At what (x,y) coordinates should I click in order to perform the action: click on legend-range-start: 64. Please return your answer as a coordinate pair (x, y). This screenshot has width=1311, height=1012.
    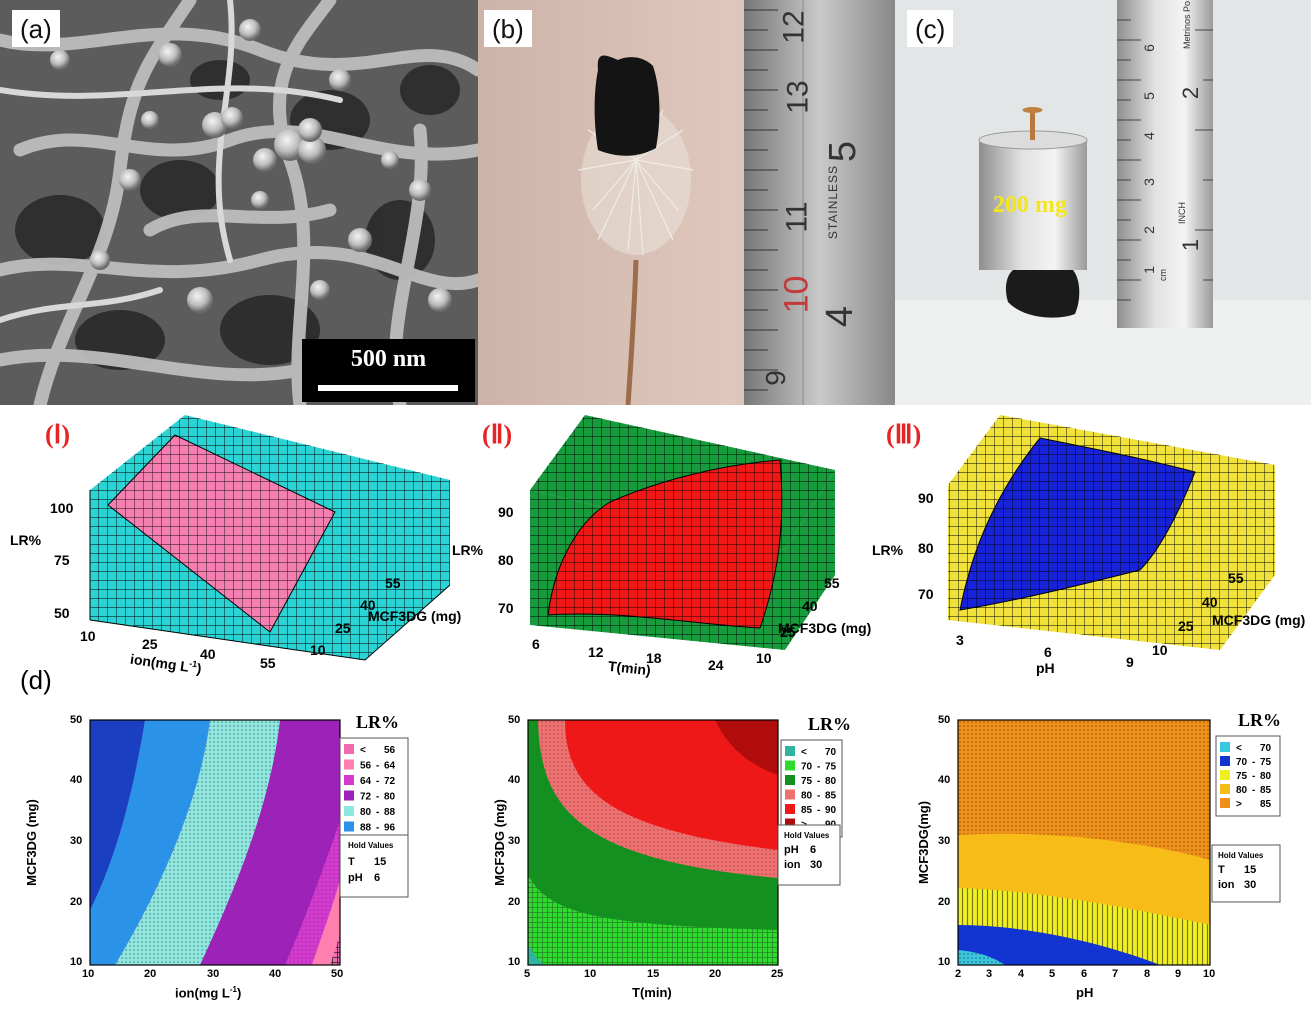
    Looking at the image, I should click on (366, 781).